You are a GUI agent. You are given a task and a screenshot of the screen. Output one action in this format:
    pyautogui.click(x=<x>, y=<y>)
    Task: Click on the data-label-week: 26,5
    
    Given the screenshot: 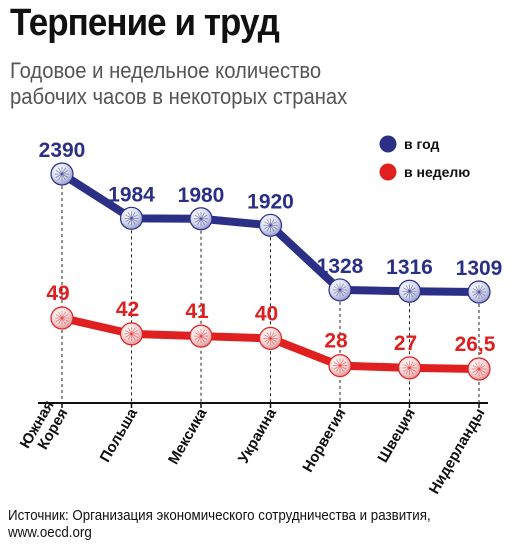 What is the action you would take?
    pyautogui.click(x=475, y=344)
    